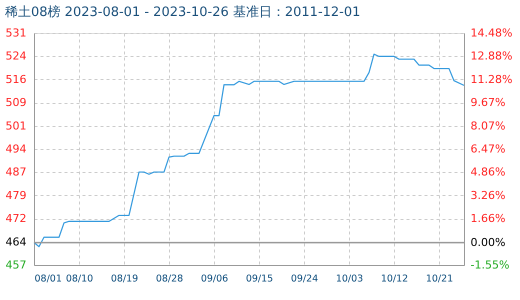  What do you see at coordinates (16, 56) in the screenshot?
I see `y-tick-label: 524` at bounding box center [16, 56].